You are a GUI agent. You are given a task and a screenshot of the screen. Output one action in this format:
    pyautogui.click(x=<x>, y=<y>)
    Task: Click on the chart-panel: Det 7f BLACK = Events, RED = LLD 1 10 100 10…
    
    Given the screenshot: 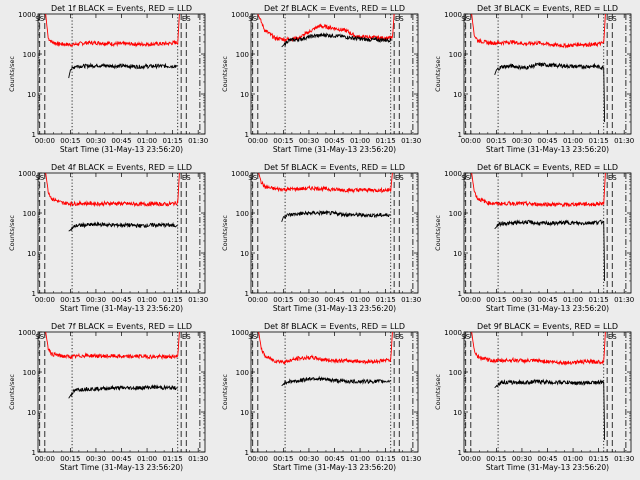 What is the action you would take?
    pyautogui.click(x=108, y=397)
    